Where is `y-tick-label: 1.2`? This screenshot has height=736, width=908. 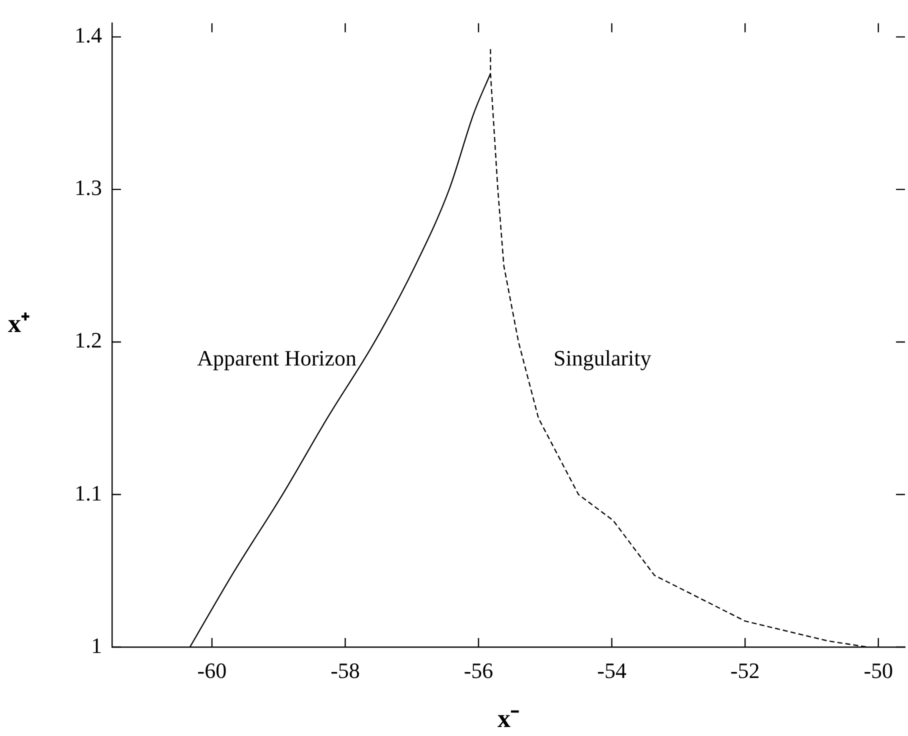 y-tick-label: 1.2 is located at coordinates (88, 340).